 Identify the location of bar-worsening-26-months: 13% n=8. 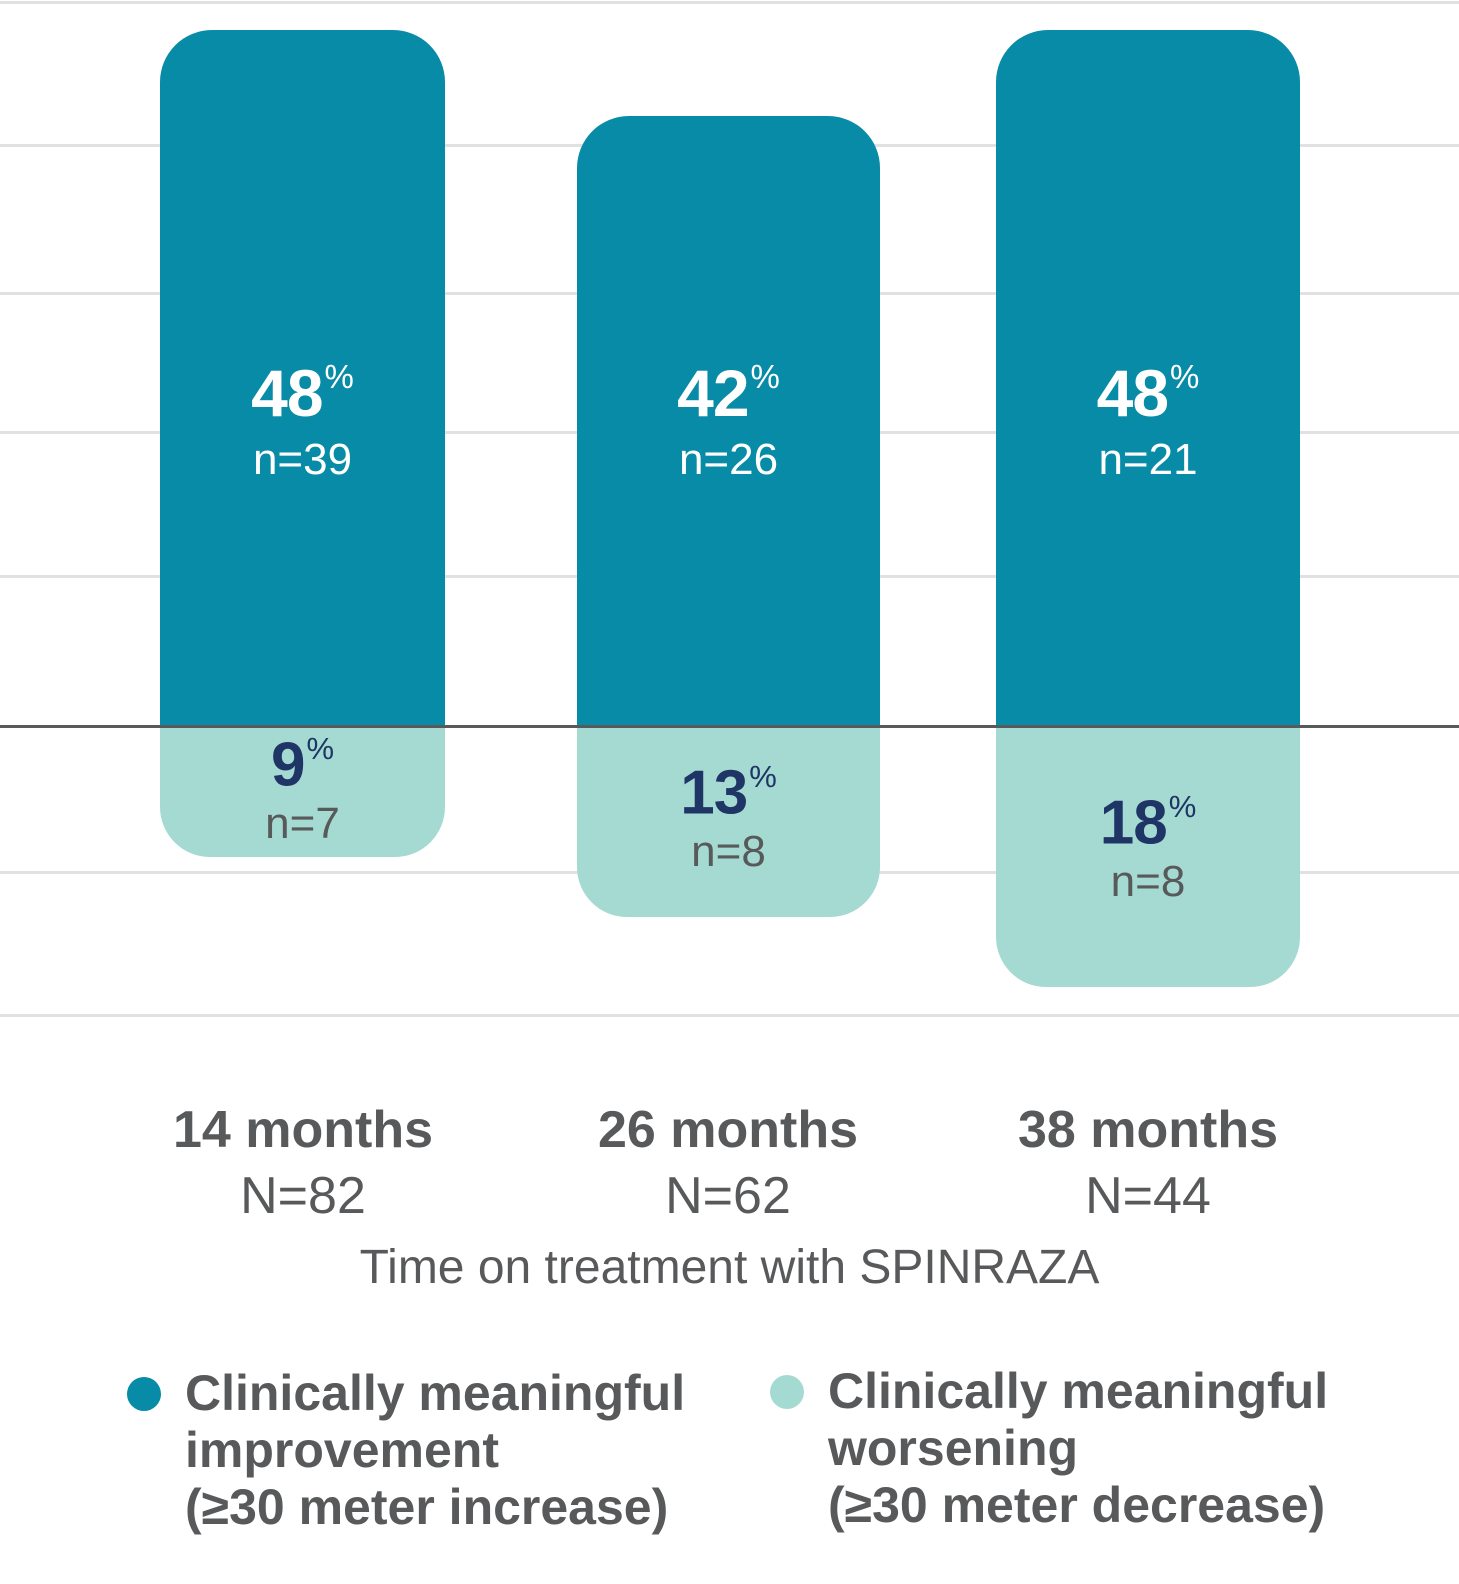
(728, 822).